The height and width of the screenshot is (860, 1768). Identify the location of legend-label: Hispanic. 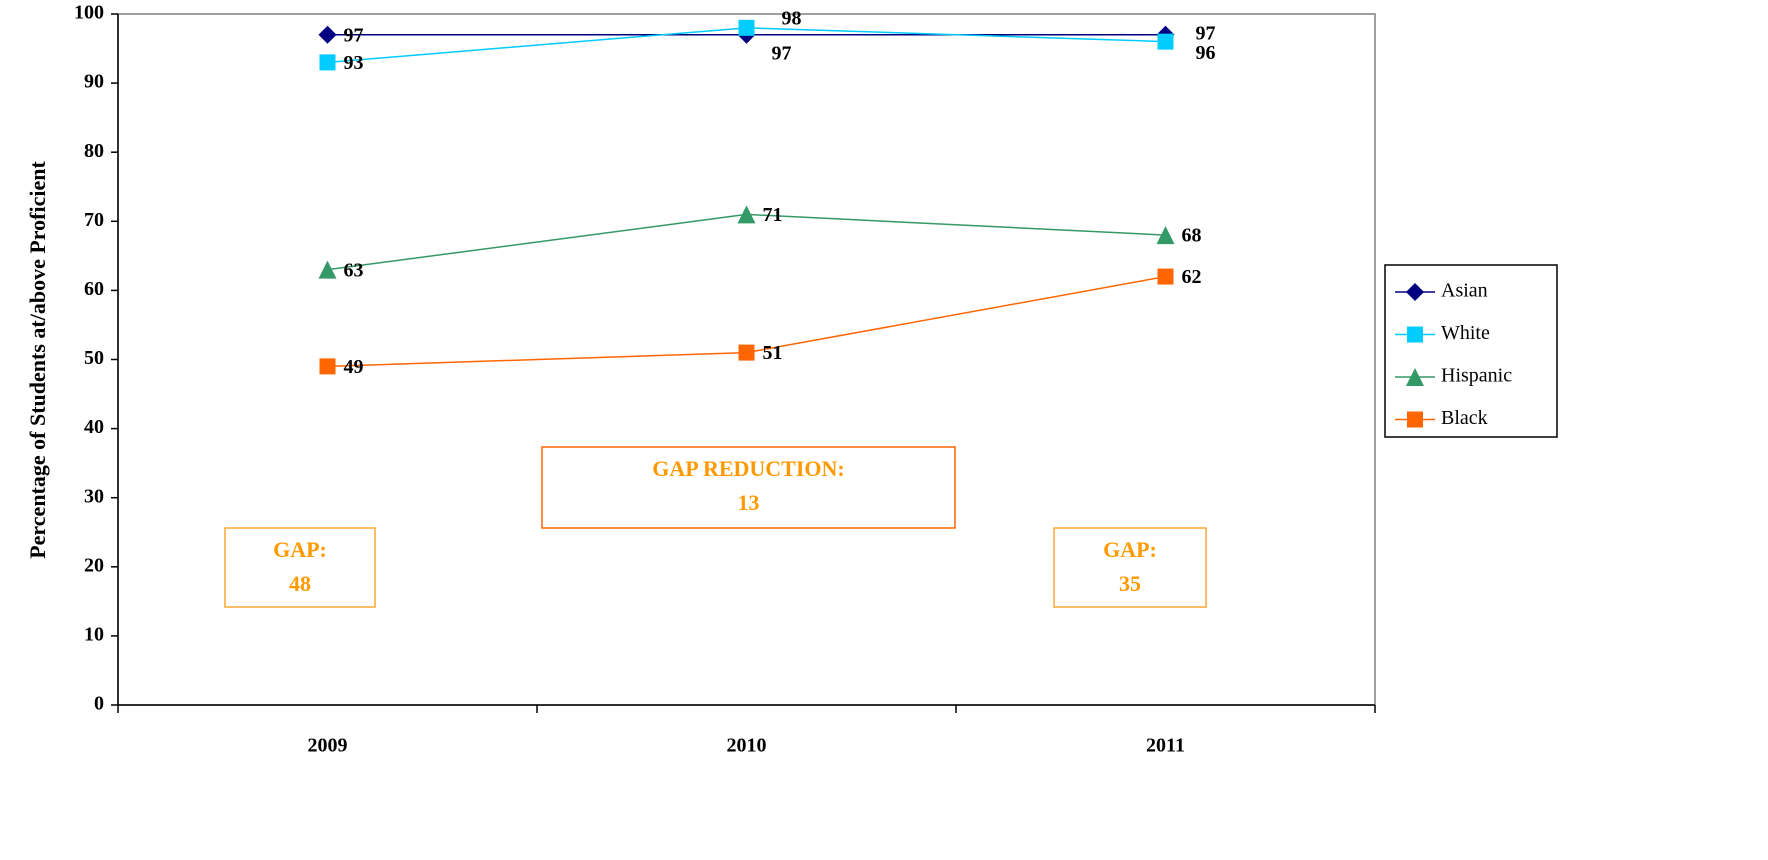
(1476, 376).